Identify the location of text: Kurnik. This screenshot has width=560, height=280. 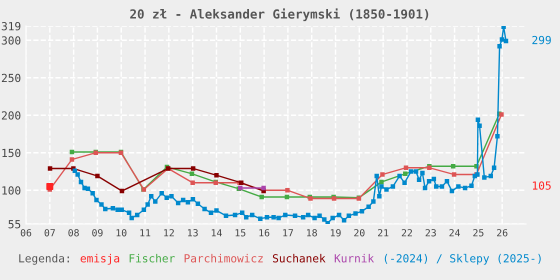
(354, 258).